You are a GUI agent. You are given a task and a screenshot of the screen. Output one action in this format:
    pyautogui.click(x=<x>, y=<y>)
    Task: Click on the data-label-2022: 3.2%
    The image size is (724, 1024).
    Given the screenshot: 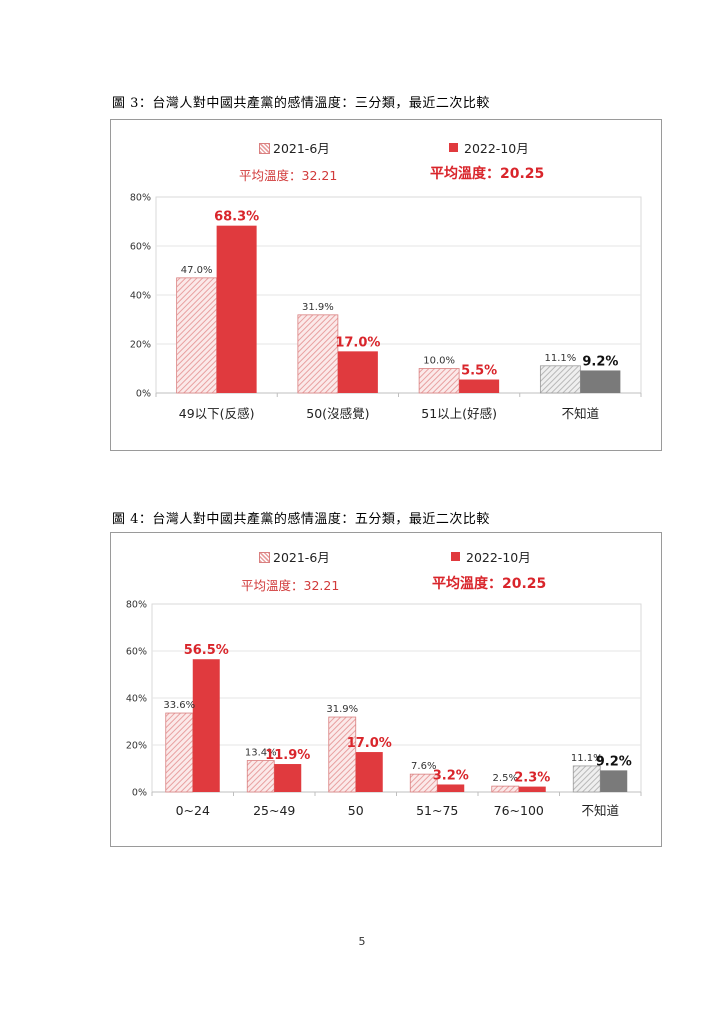 What is the action you would take?
    pyautogui.click(x=451, y=775)
    